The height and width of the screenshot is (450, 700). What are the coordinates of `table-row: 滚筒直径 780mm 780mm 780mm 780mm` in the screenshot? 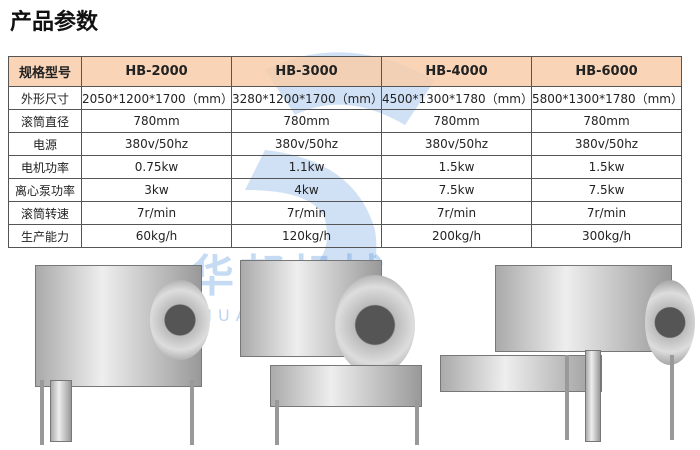 It's located at (345, 121).